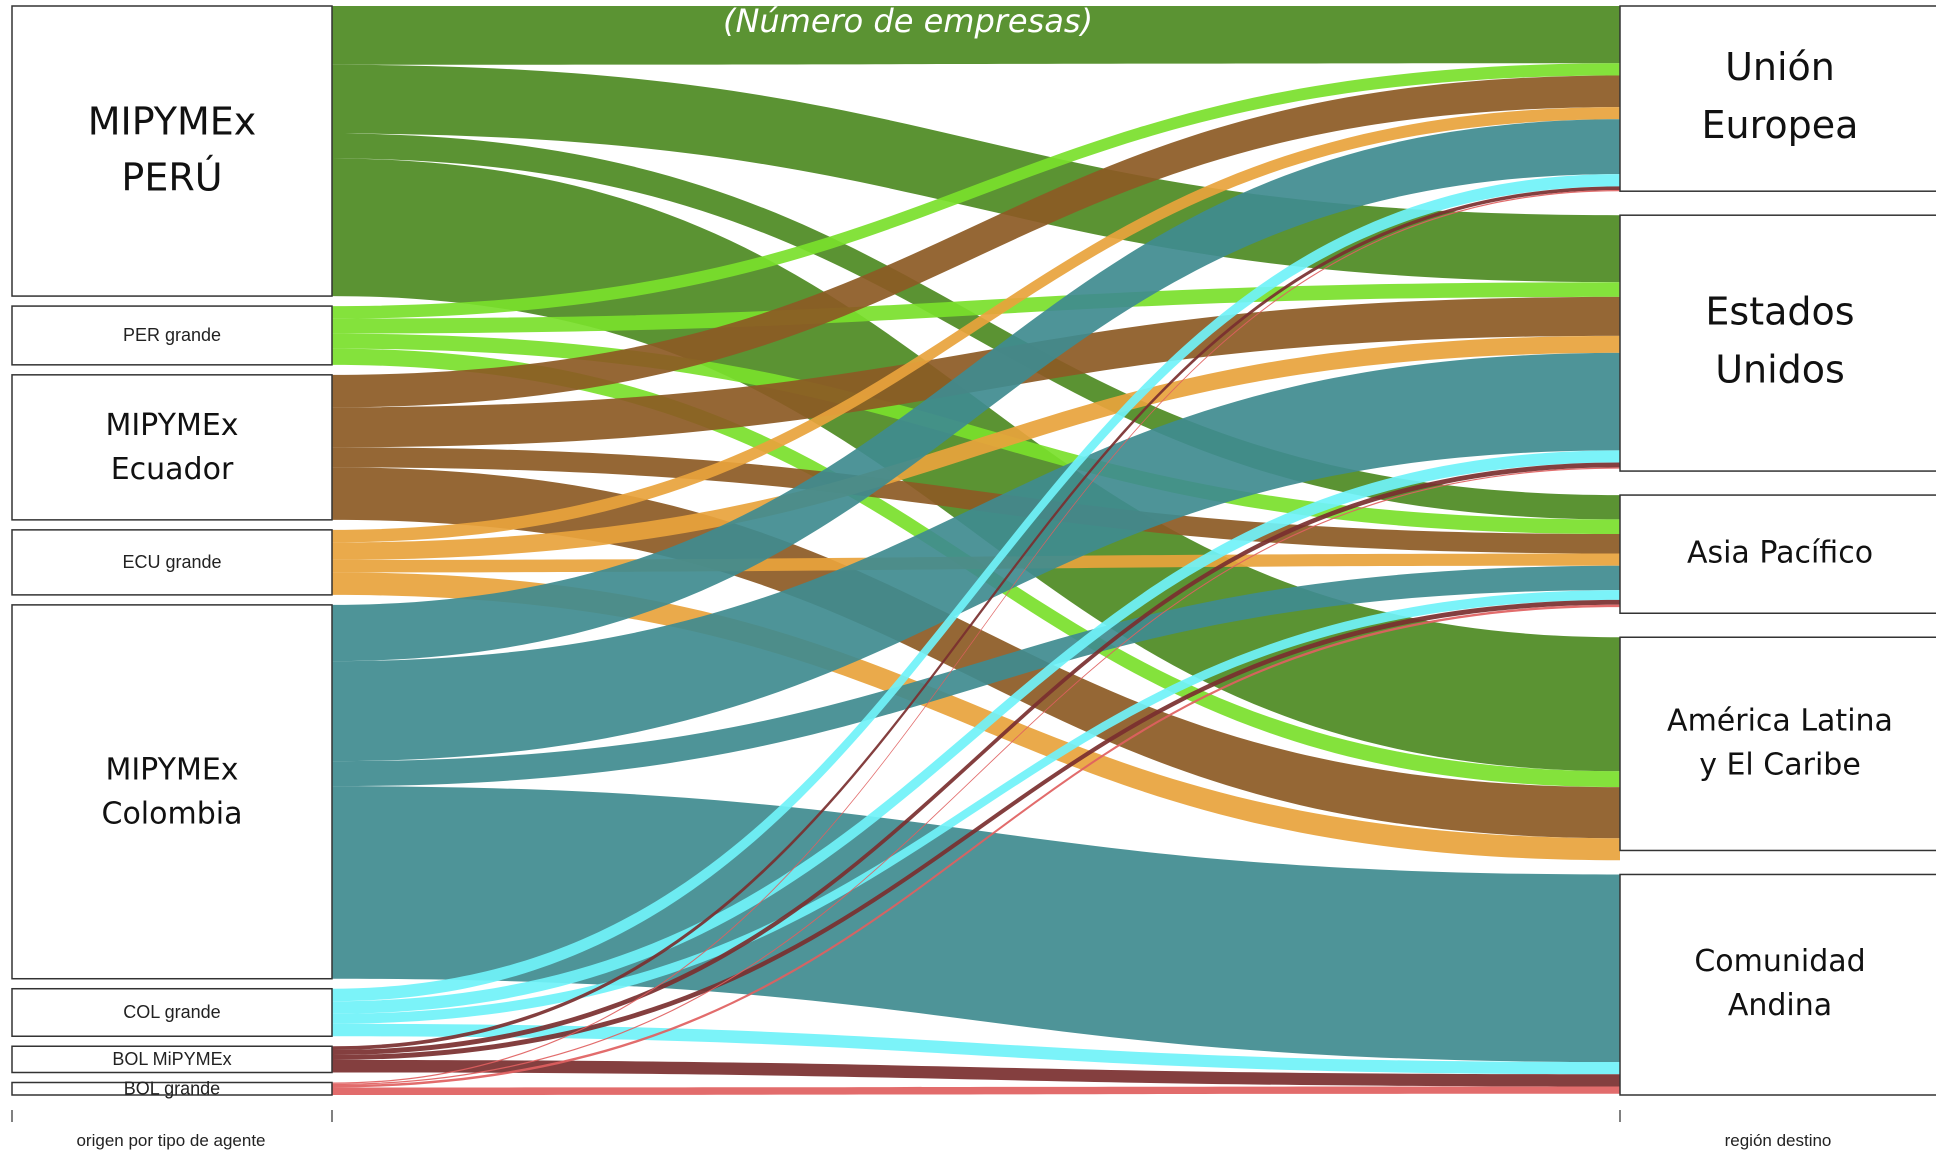  I want to click on source-label-bol-mipymex: BOL MiPYMEx, so click(171, 1059).